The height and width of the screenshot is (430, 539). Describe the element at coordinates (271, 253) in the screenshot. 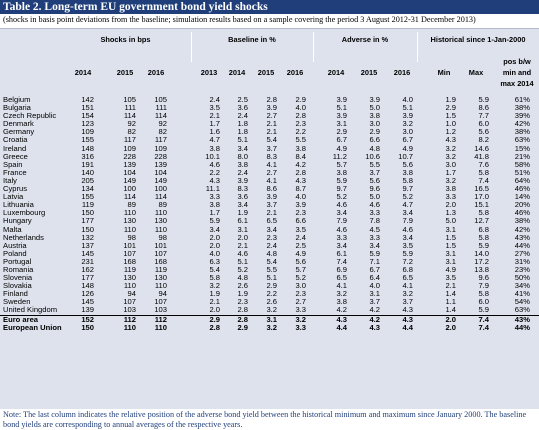

I see `table-cell: 4.8` at that location.